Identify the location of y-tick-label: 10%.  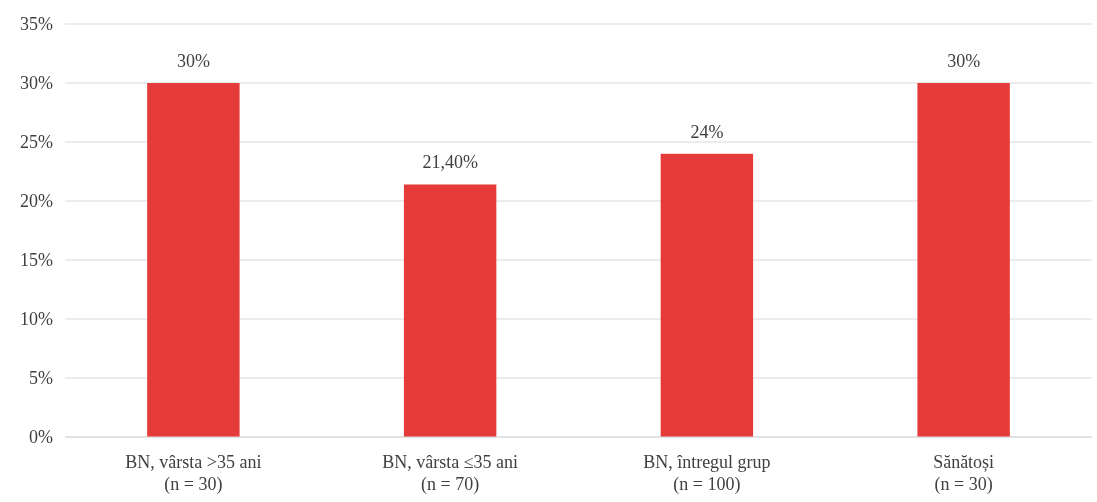
(36, 319).